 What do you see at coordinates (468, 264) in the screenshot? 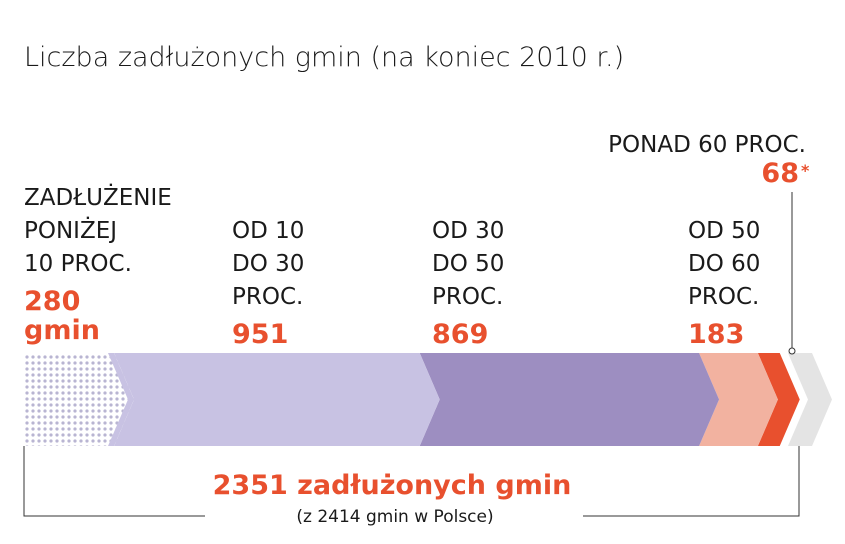
I see `category-label-2-1: DO 50` at bounding box center [468, 264].